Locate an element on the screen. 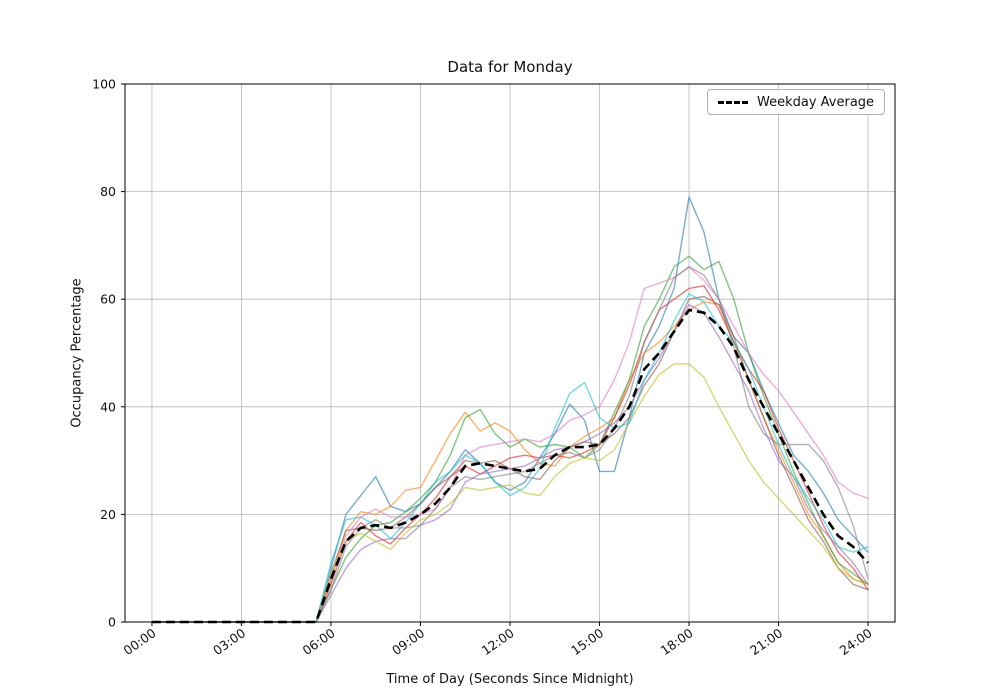 This screenshot has height=700, width=1000. chart-title: Data for Monday is located at coordinates (510, 67).